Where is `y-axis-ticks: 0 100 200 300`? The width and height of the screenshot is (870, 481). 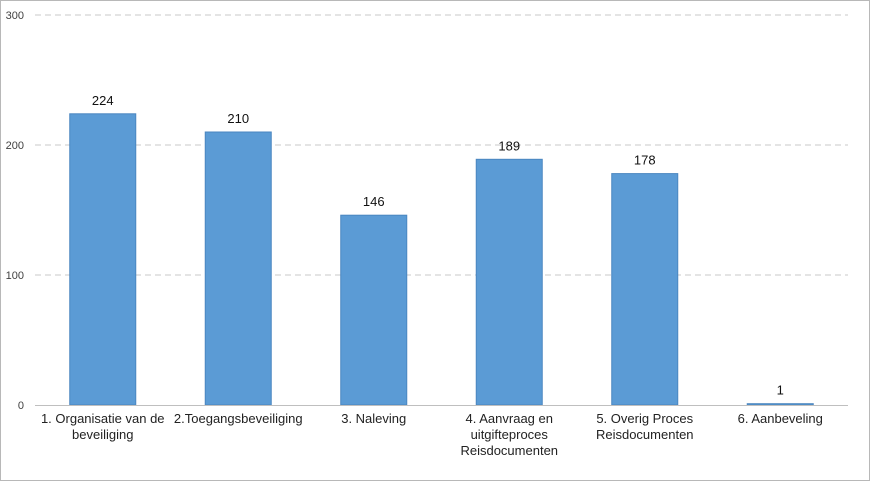
y-axis-ticks: 0 100 200 300 is located at coordinates (15, 211).